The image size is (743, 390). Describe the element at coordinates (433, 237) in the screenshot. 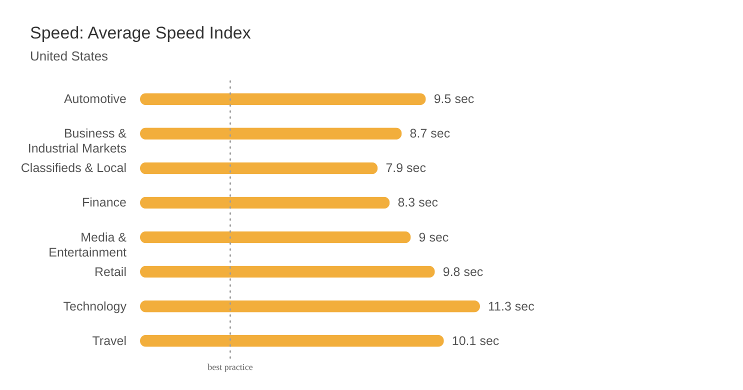

I see `data-label: 9 sec` at that location.